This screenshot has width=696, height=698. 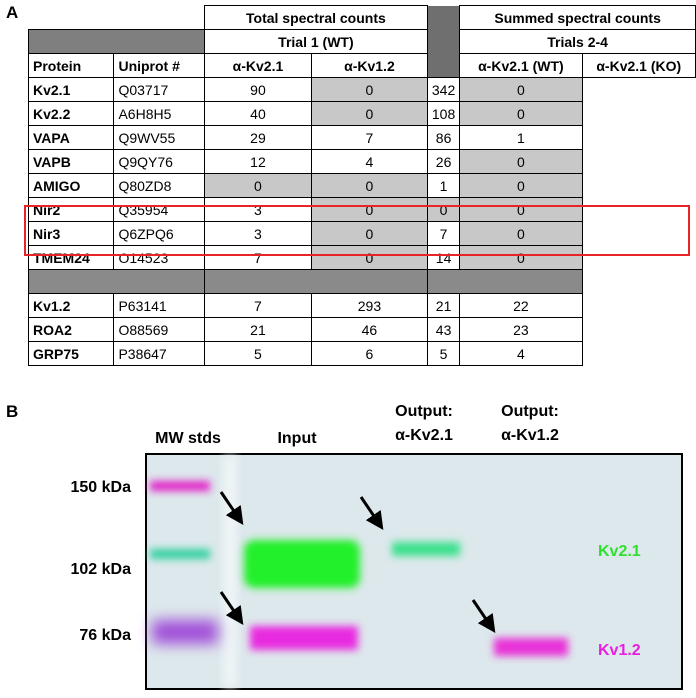 I want to click on cell: VAPB, so click(x=71, y=161).